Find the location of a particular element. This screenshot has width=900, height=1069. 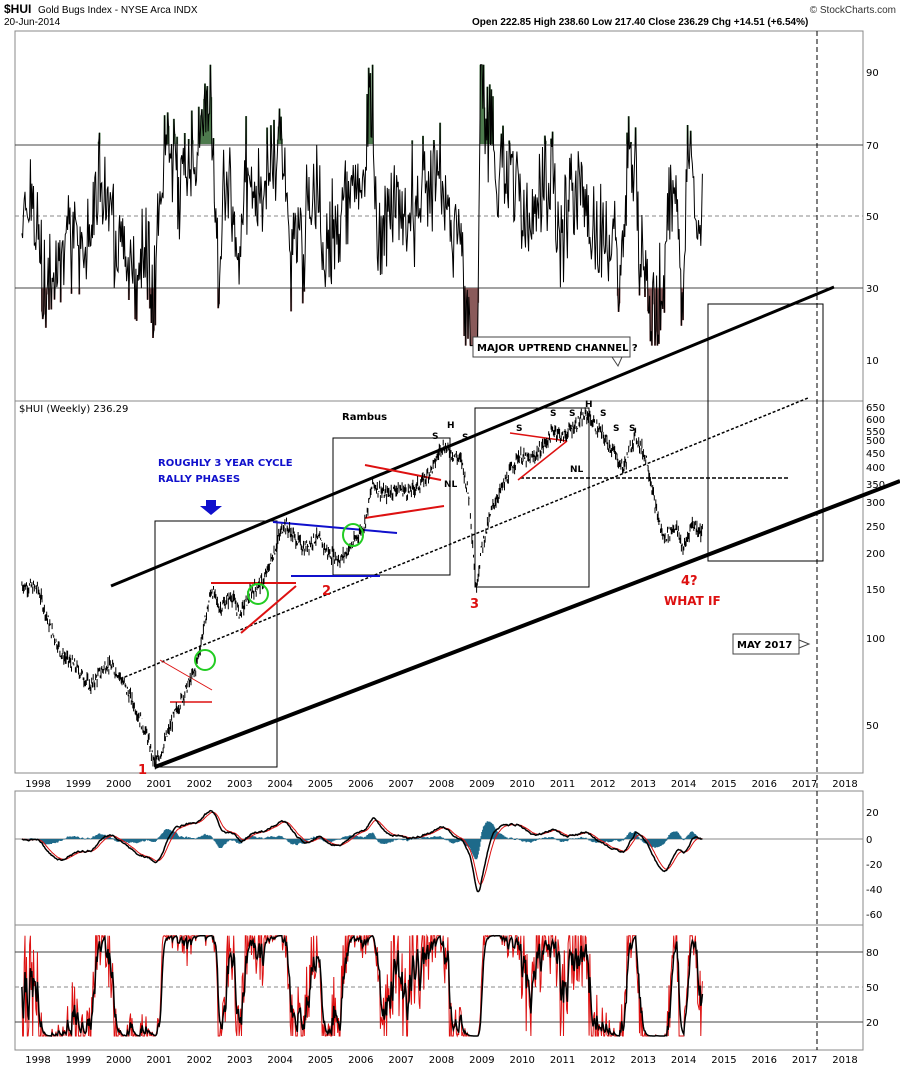

header-symbol: $HUI is located at coordinates (17, 9).